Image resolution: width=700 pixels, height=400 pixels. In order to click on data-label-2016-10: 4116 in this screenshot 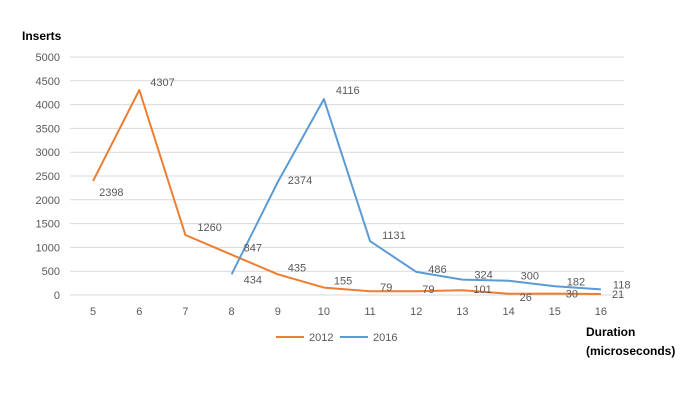, I will do `click(348, 91)`.